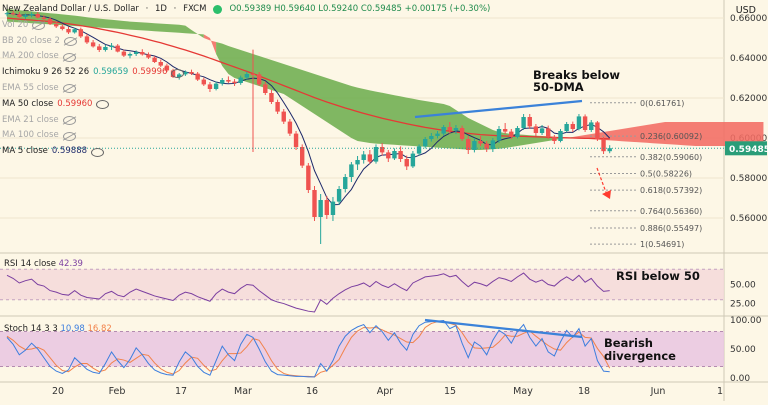 The image size is (768, 405). I want to click on indicator-row: BB 20 close 2, so click(246, 42).